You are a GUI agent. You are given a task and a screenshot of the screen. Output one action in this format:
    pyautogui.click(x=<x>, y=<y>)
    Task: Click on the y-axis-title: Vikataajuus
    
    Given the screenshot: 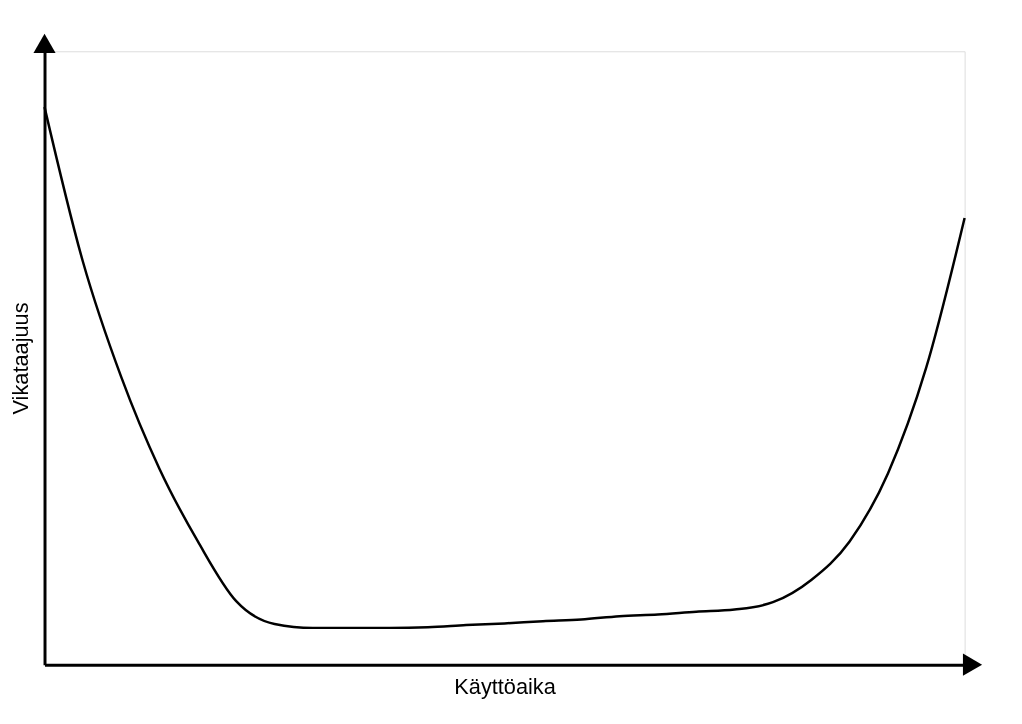 What is the action you would take?
    pyautogui.click(x=21, y=358)
    